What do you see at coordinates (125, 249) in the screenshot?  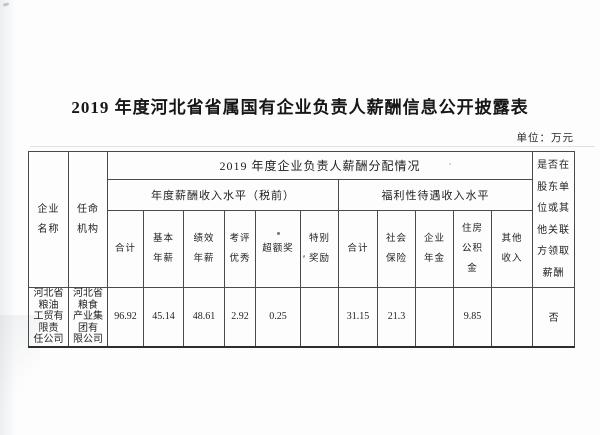 I see `header-salary-total: 合计` at bounding box center [125, 249].